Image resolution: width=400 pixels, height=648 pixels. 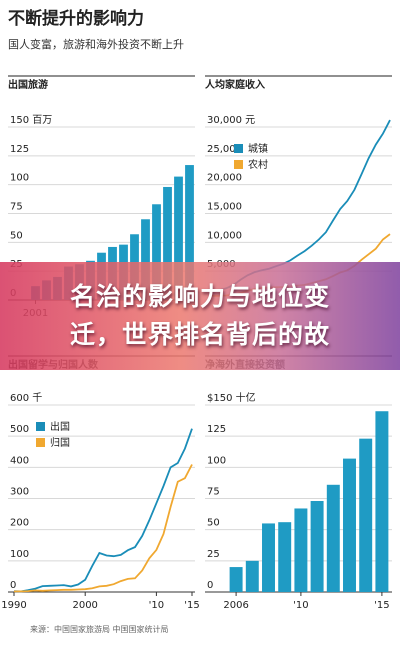 What do you see at coordinates (224, 235) in the screenshot?
I see `y-tick-label: 10,000` at bounding box center [224, 235].